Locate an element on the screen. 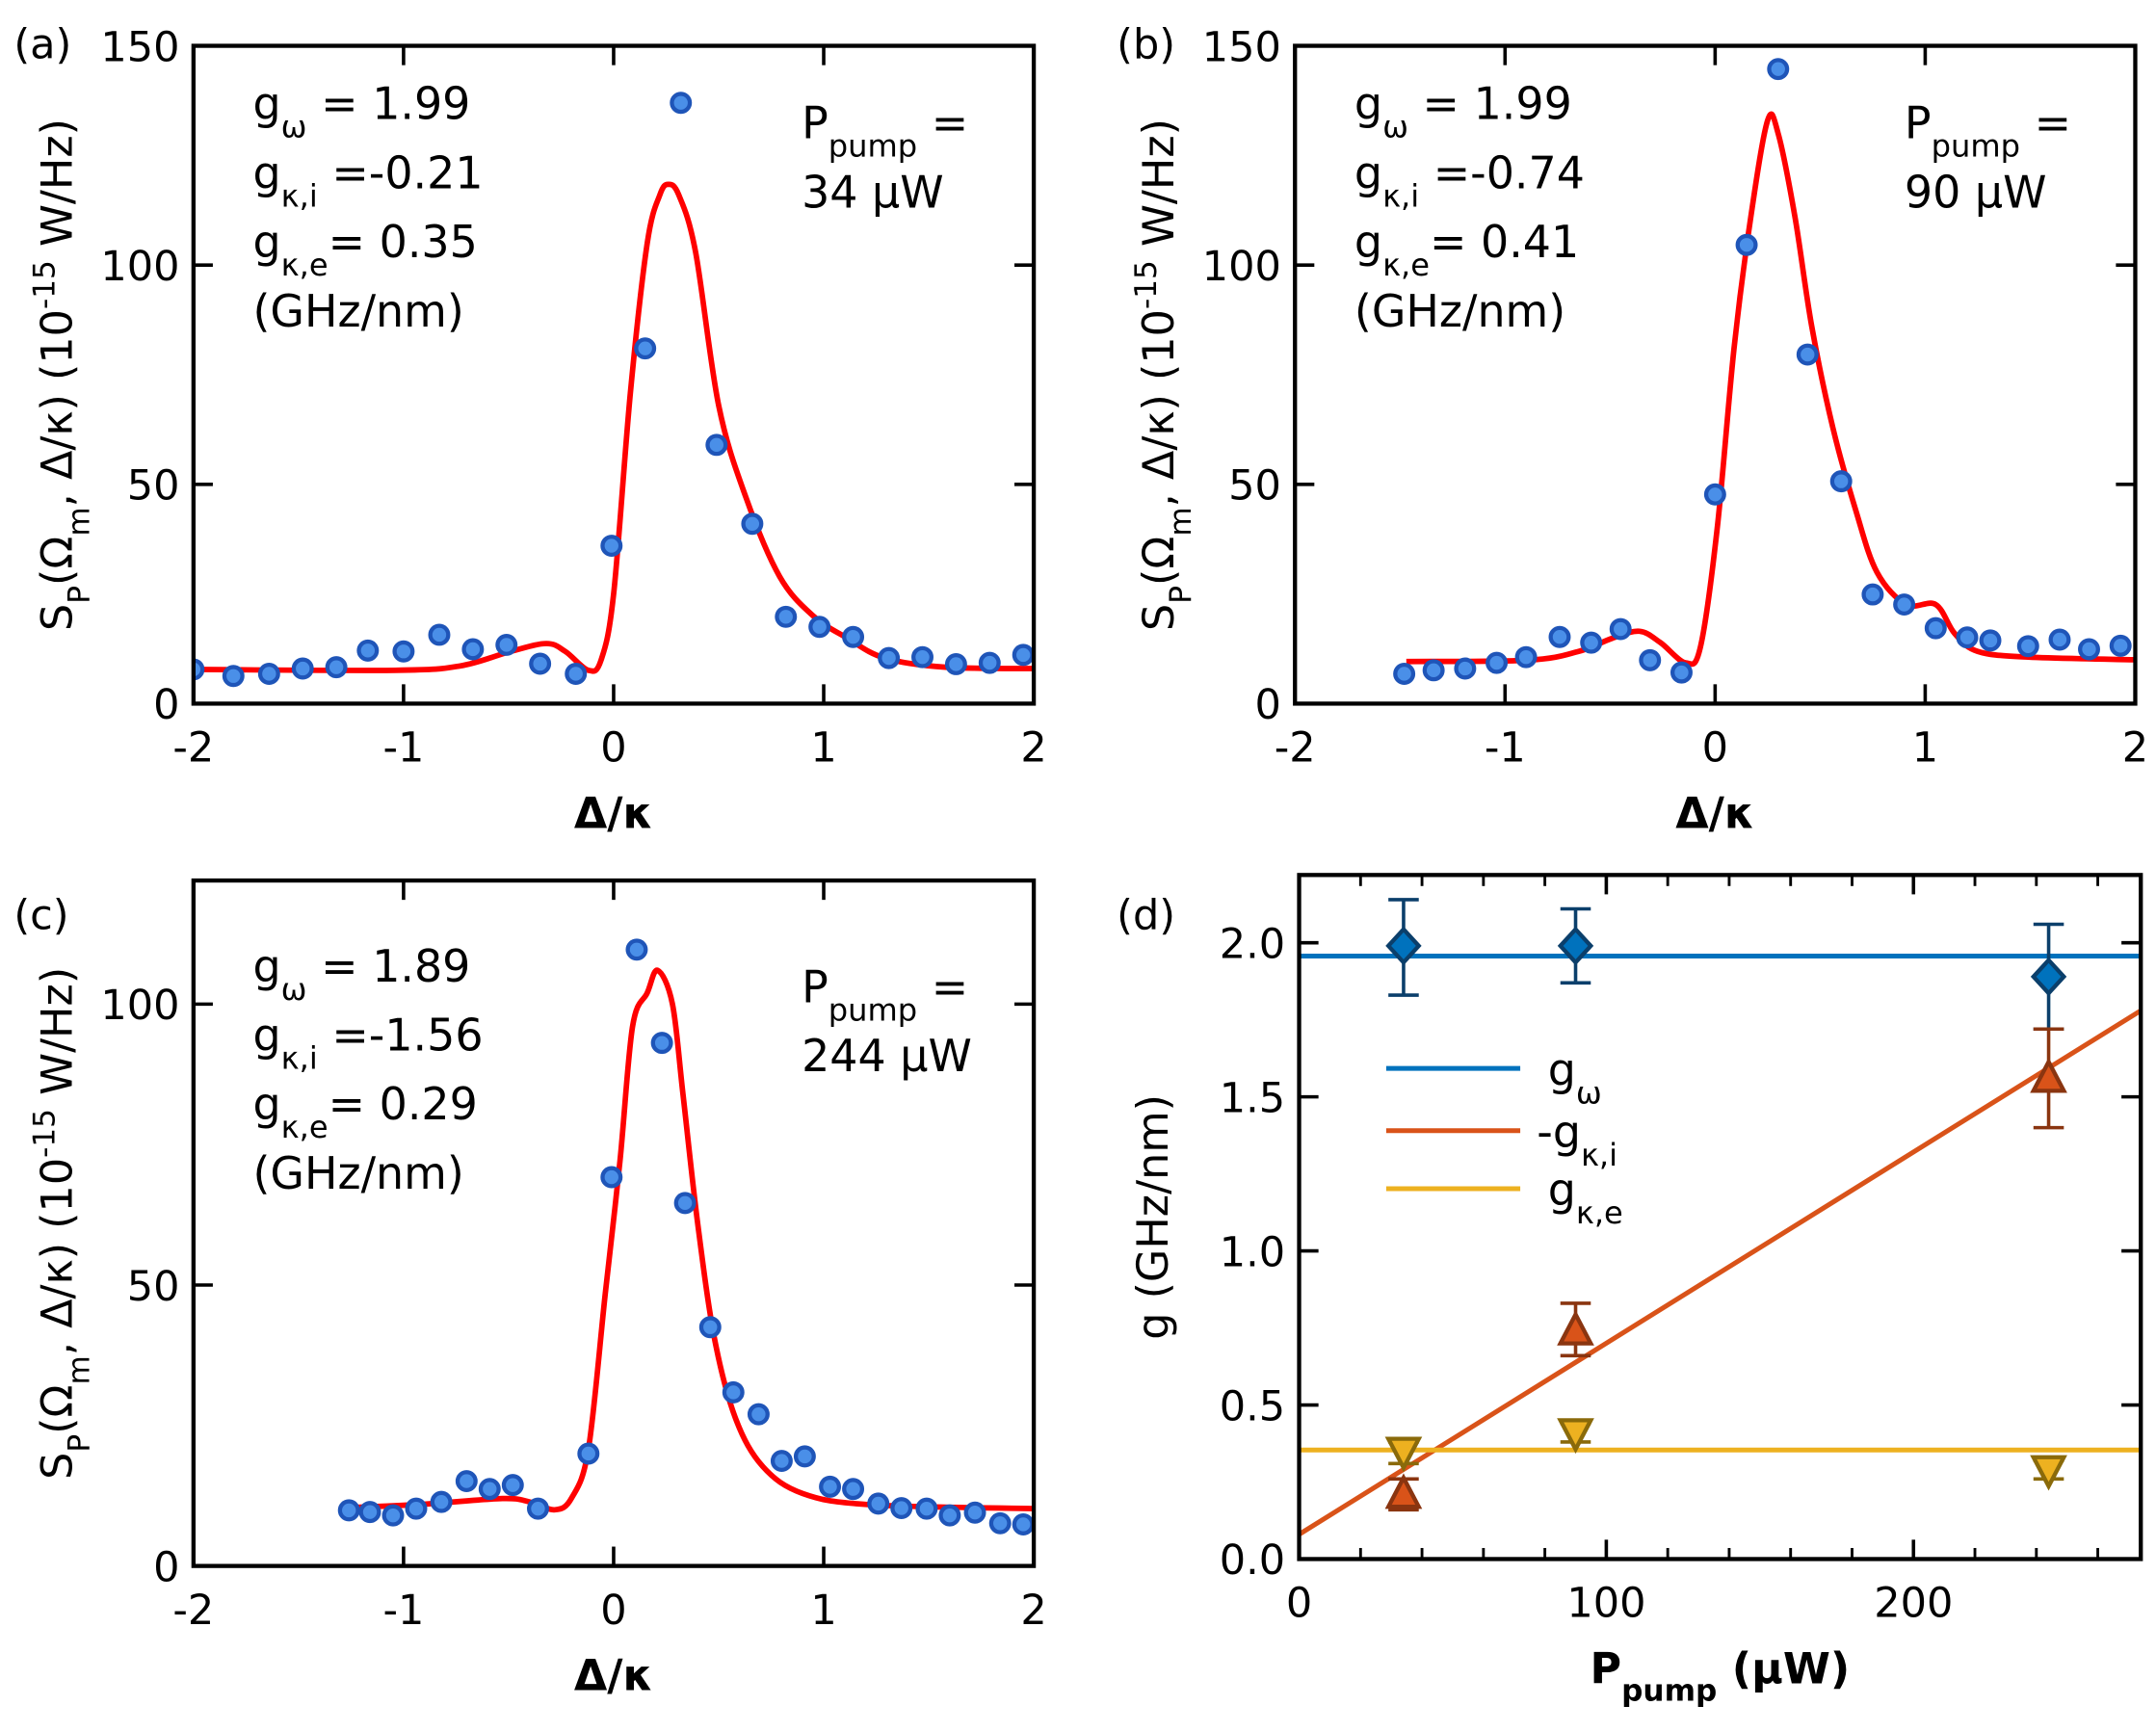  pump-line-part: pump is located at coordinates (1976, 146).